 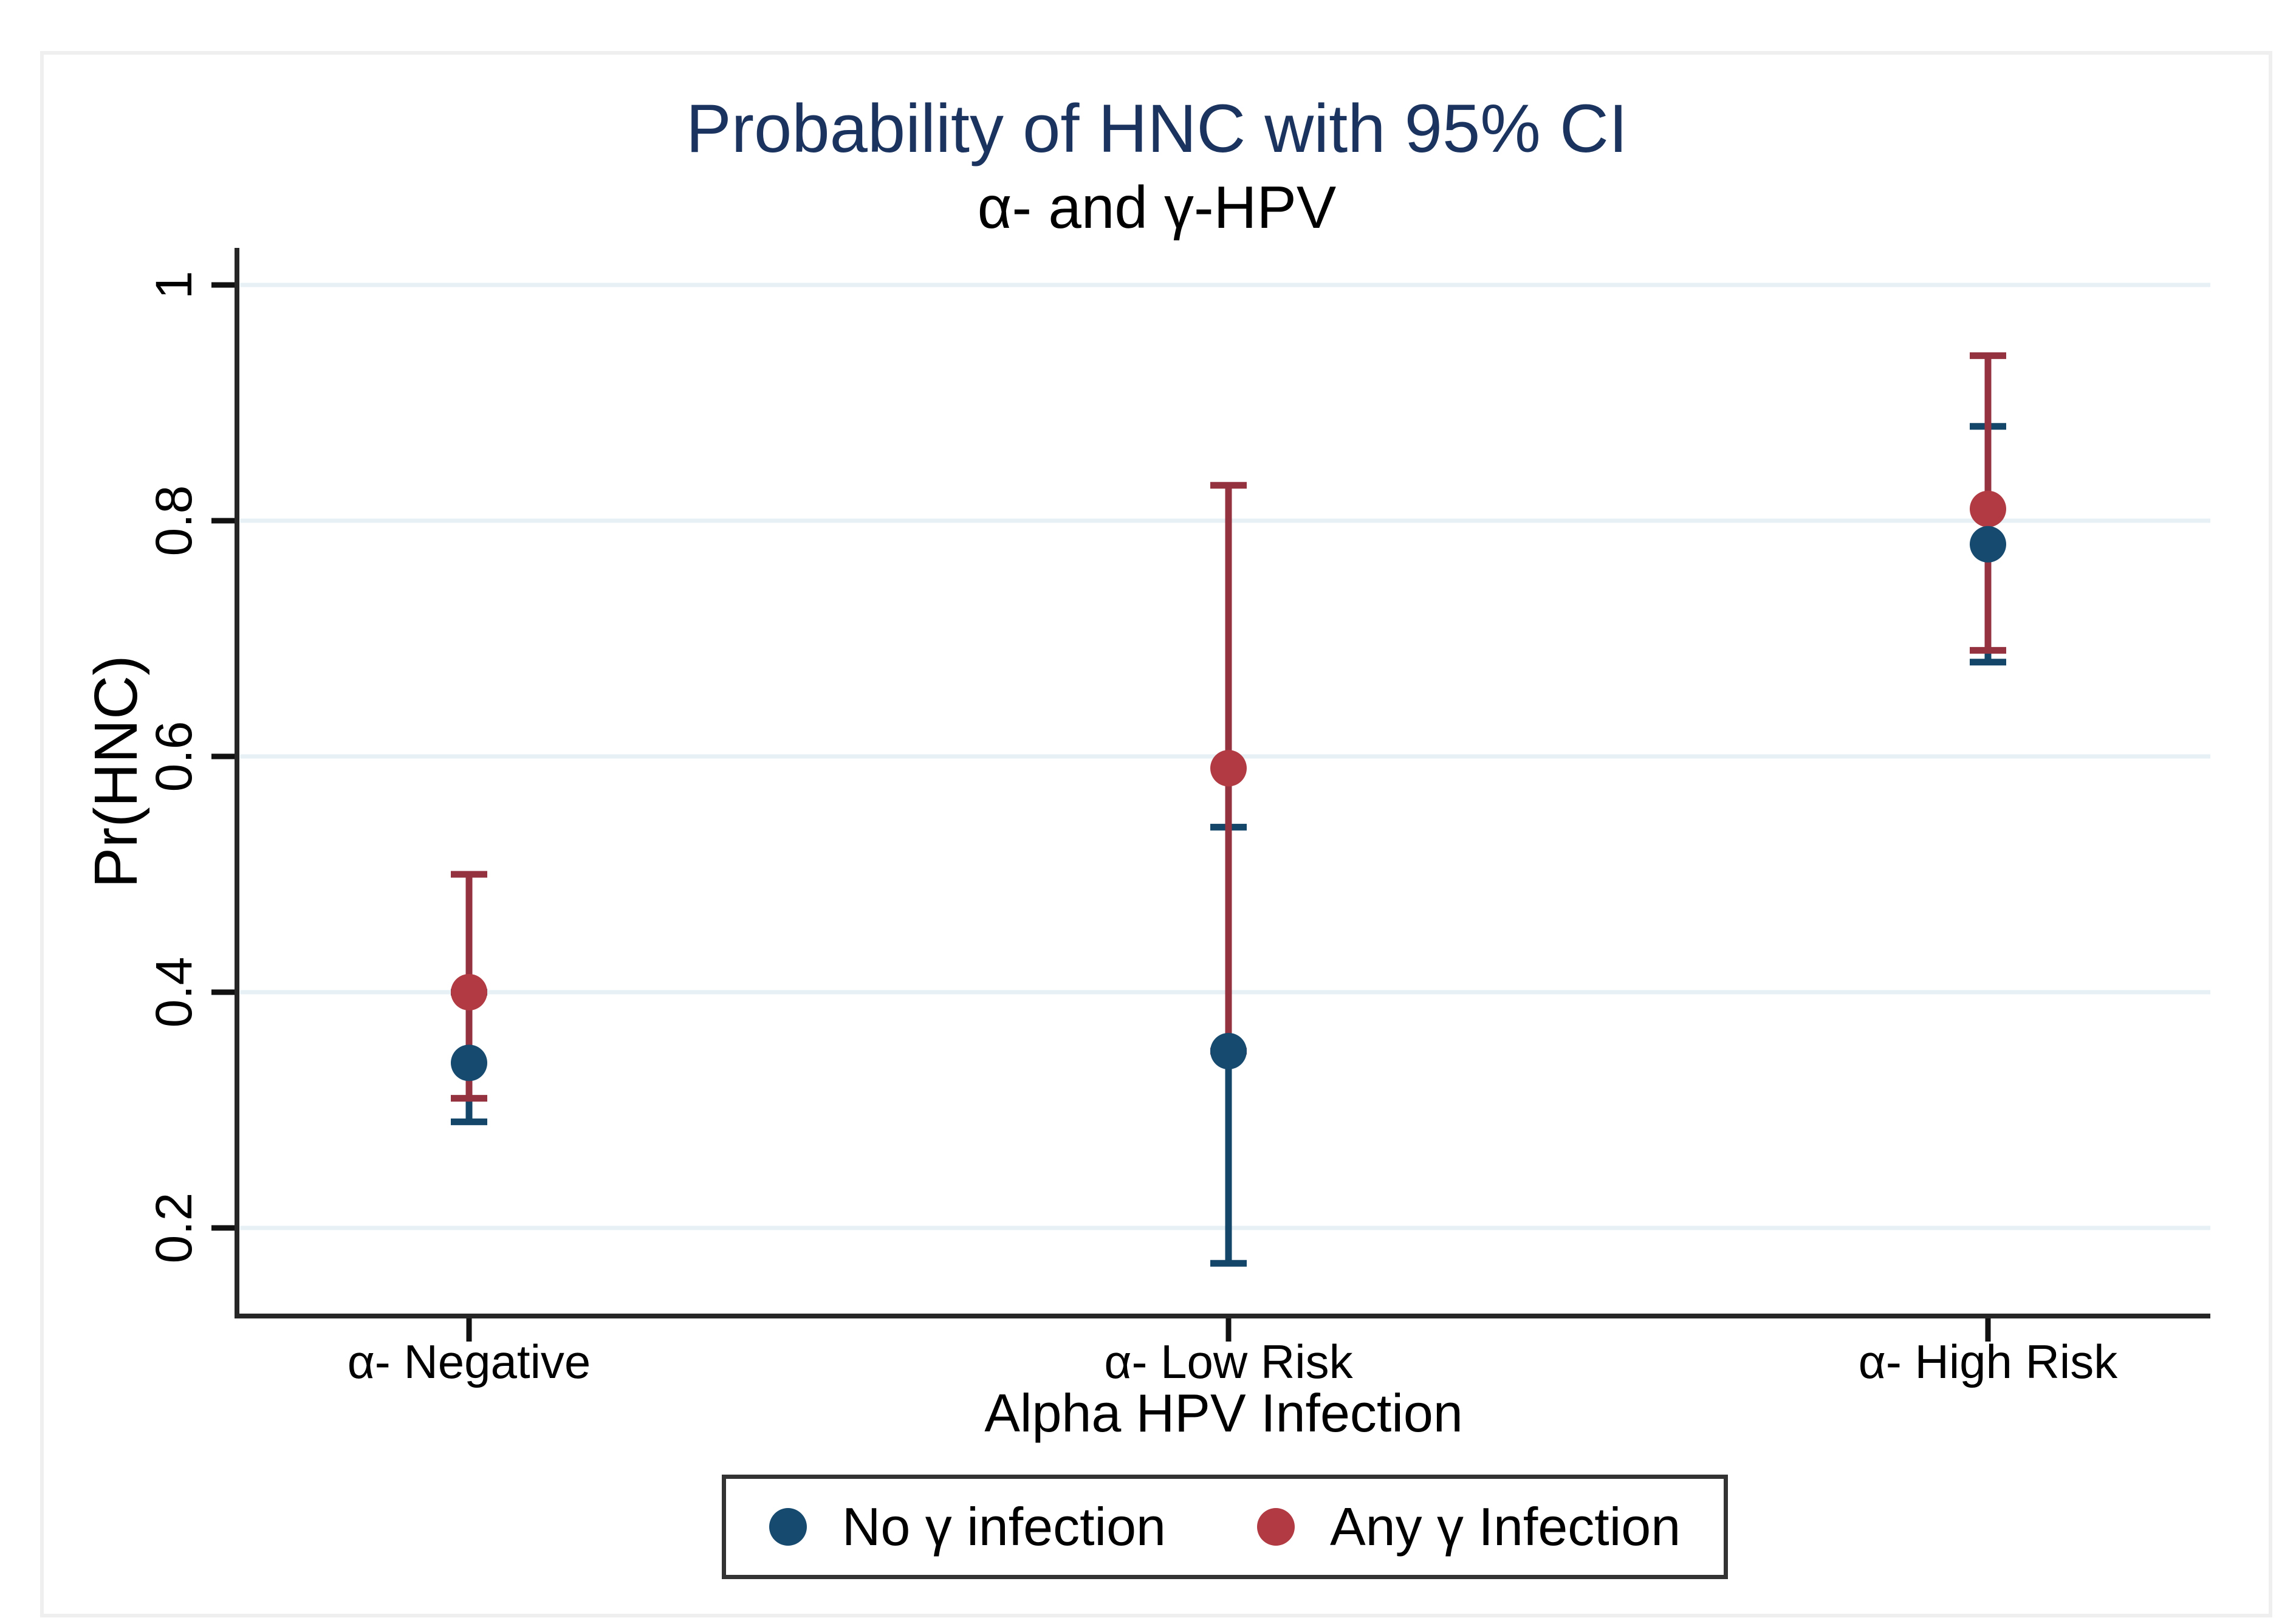 What do you see at coordinates (1505, 1527) in the screenshot?
I see `legend-label: Any γ Infection` at bounding box center [1505, 1527].